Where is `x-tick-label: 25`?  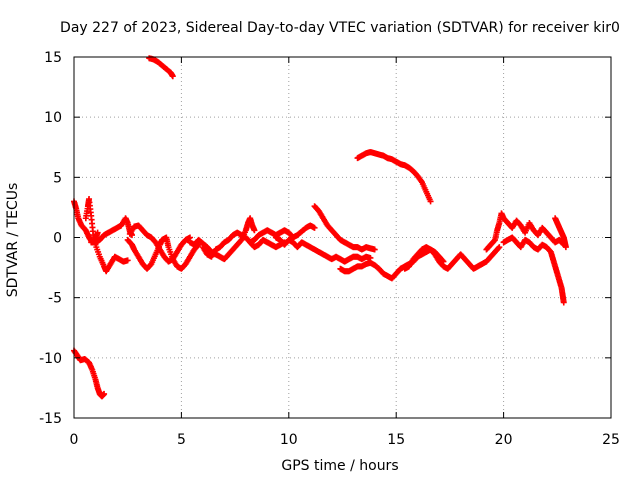
x-tick-label: 25 is located at coordinates (611, 440).